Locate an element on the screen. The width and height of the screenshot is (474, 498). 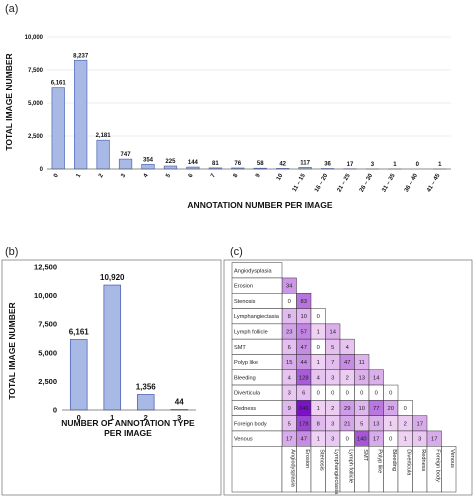
heatmap-value: 9 is located at coordinates (289, 409).